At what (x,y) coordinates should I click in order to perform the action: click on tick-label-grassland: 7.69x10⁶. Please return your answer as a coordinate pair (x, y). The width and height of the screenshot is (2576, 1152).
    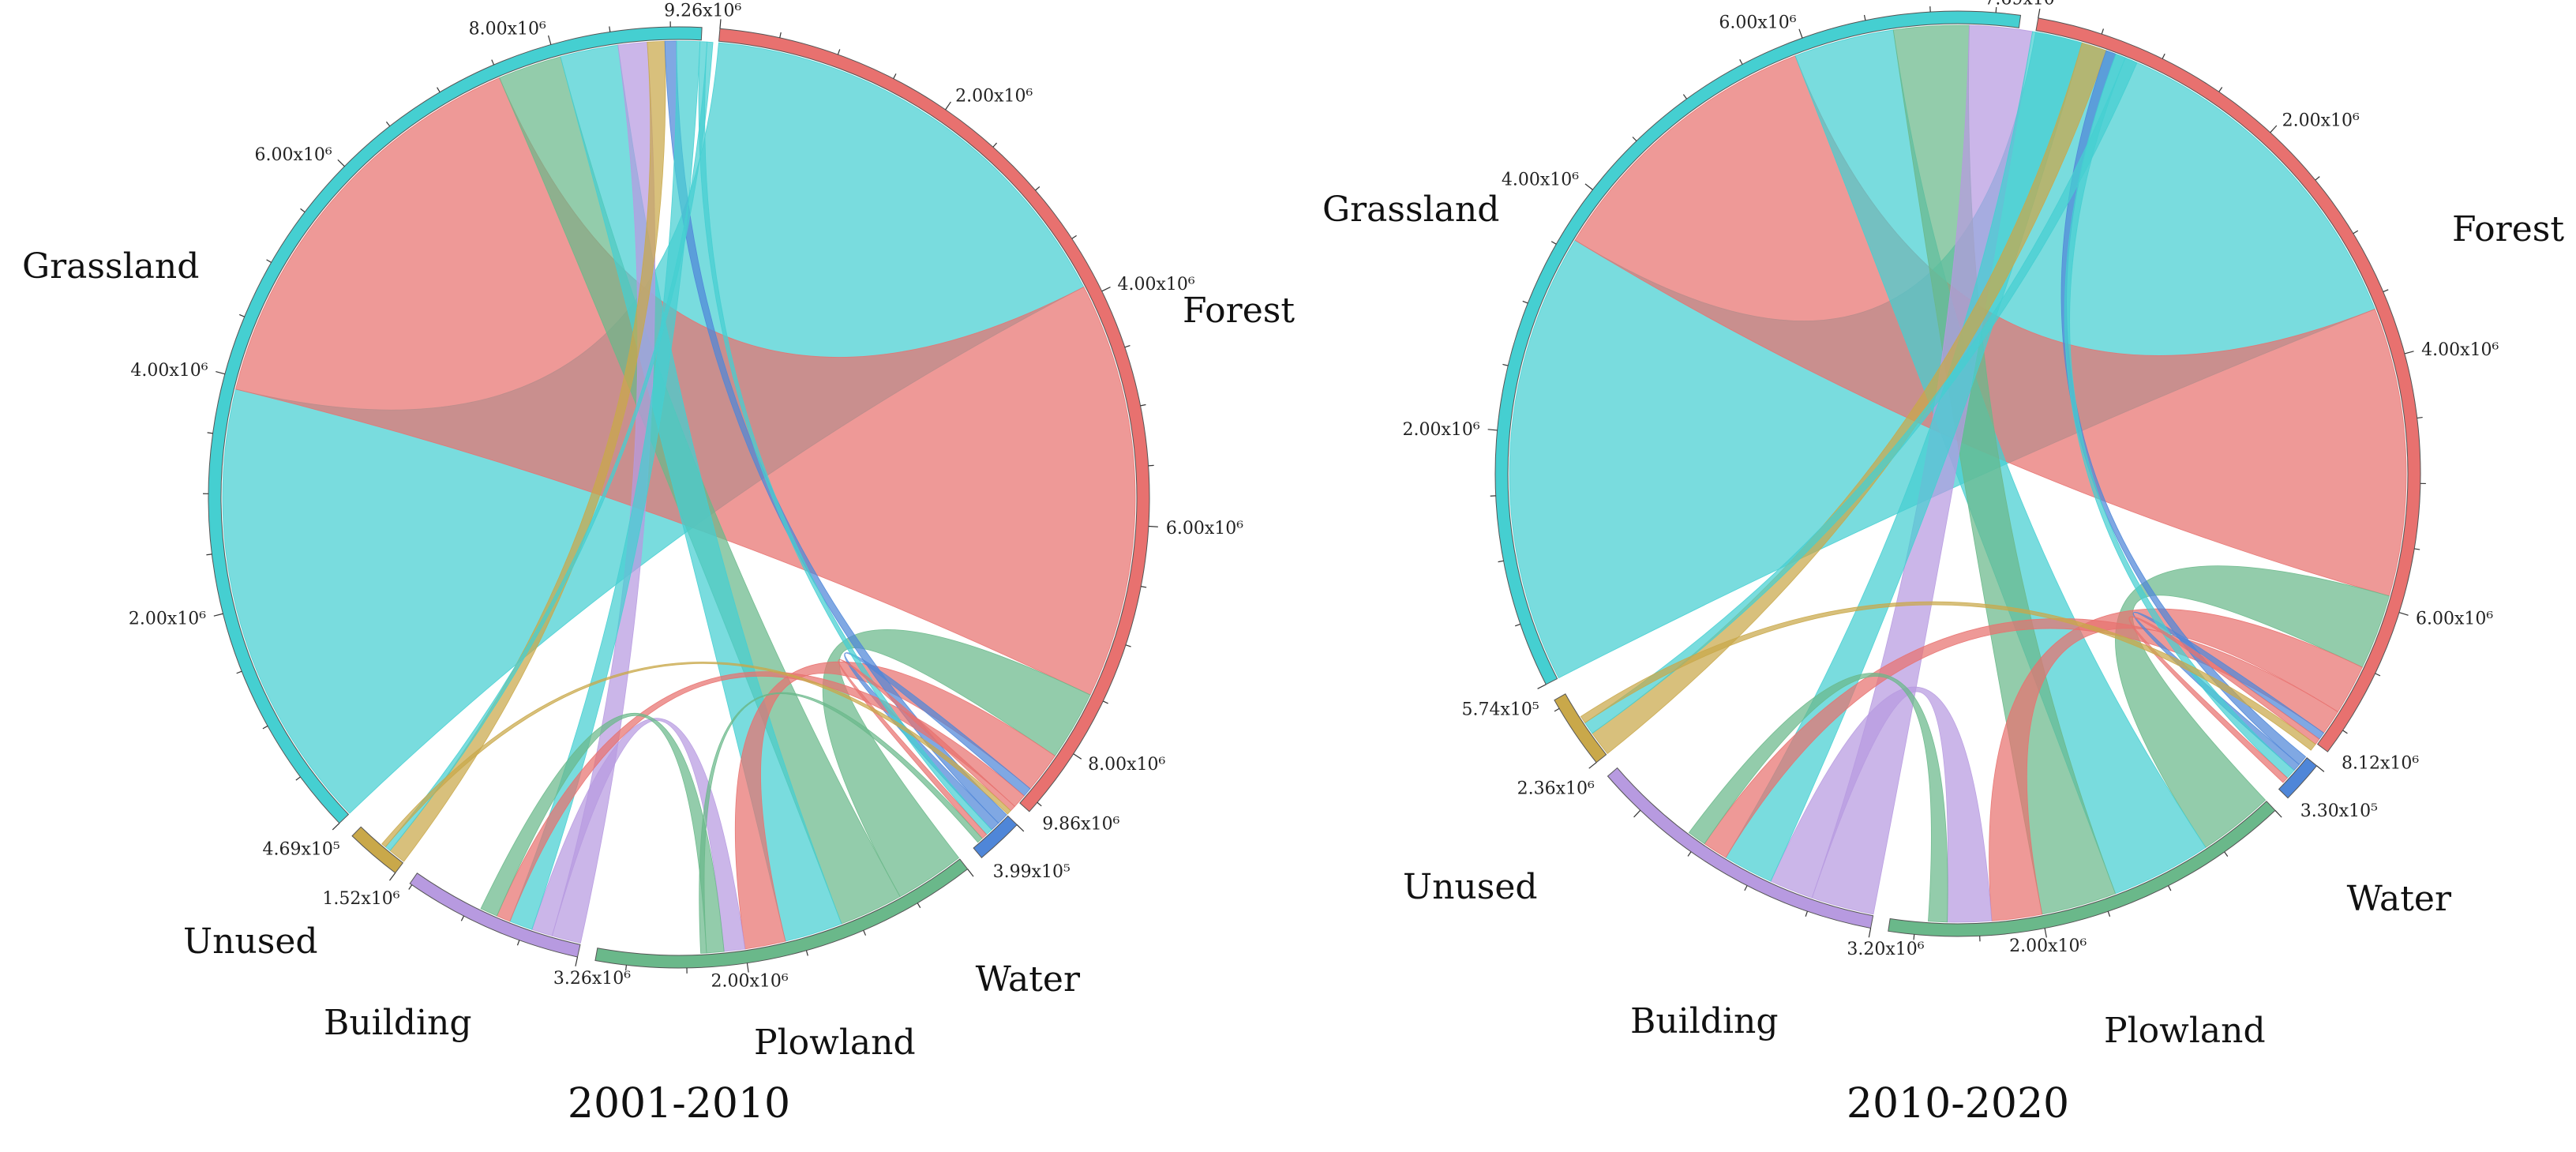
    Looking at the image, I should click on (2022, 4).